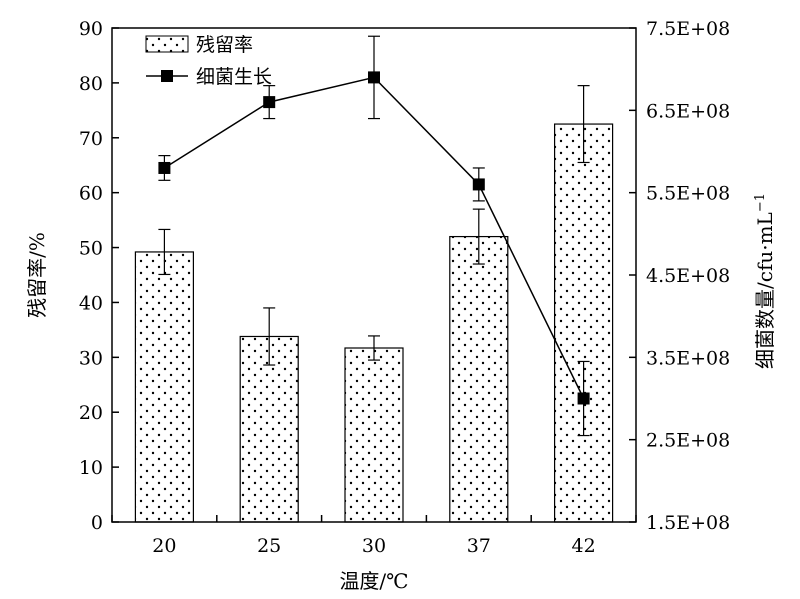 The width and height of the screenshot is (800, 599). Describe the element at coordinates (167, 44) in the screenshot. I see `legend-bar-swatch` at that location.